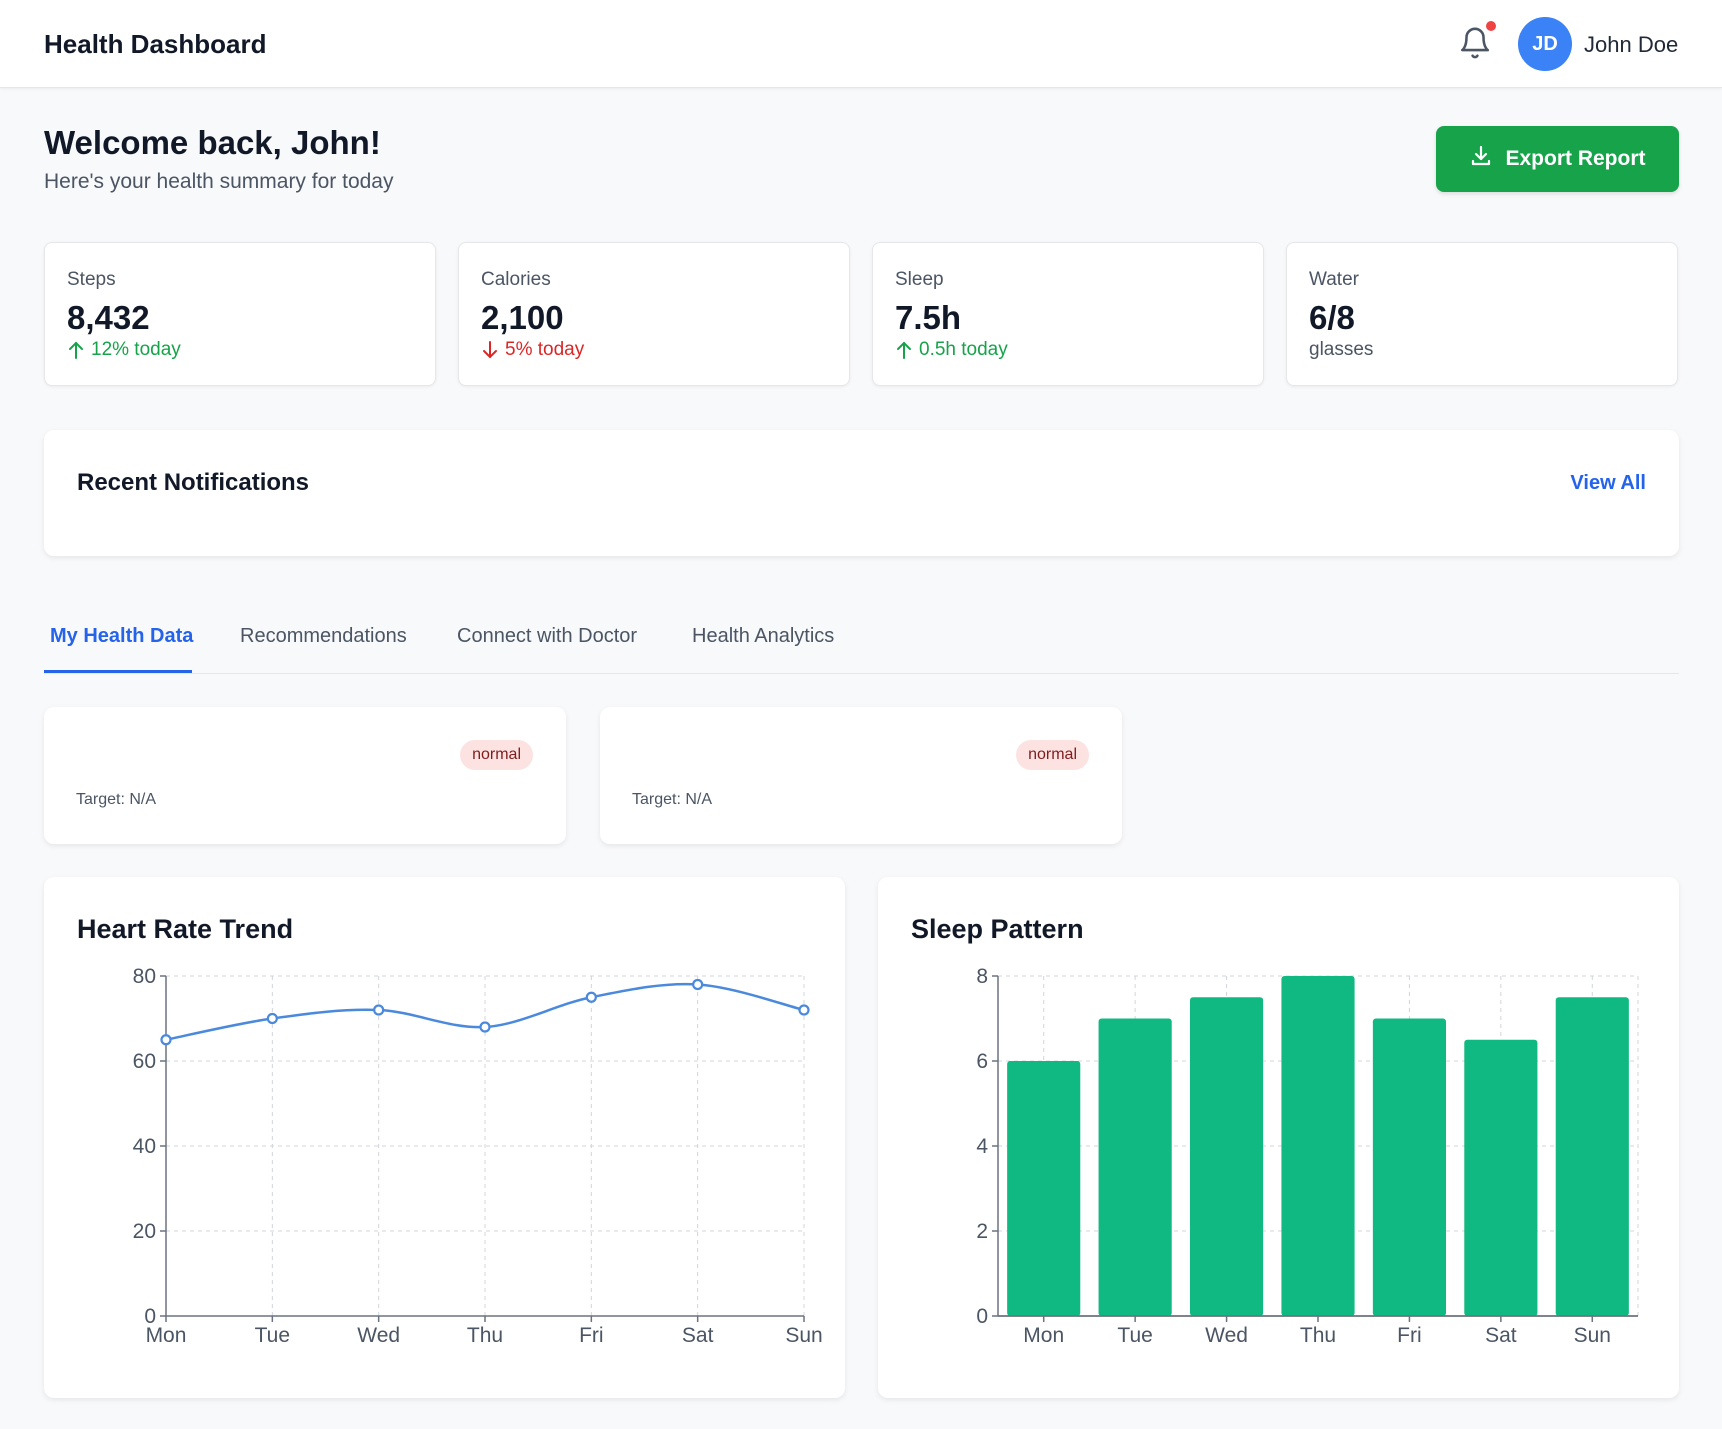 The image size is (1722, 1429). I want to click on export-report-label: Export Report, so click(1575, 158).